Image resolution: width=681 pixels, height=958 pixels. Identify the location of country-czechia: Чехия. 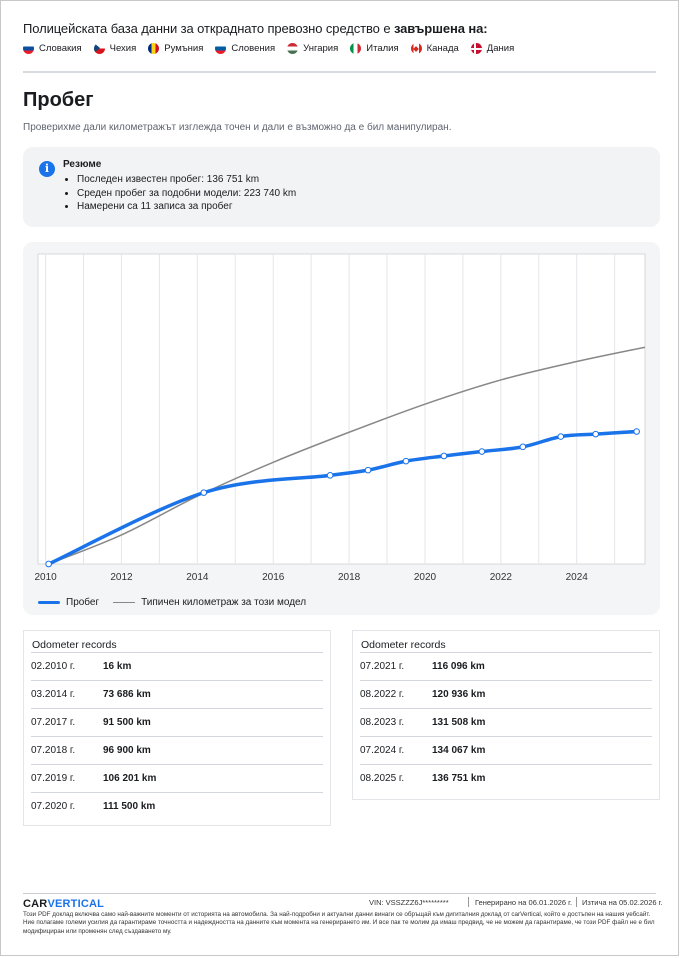
(114, 48).